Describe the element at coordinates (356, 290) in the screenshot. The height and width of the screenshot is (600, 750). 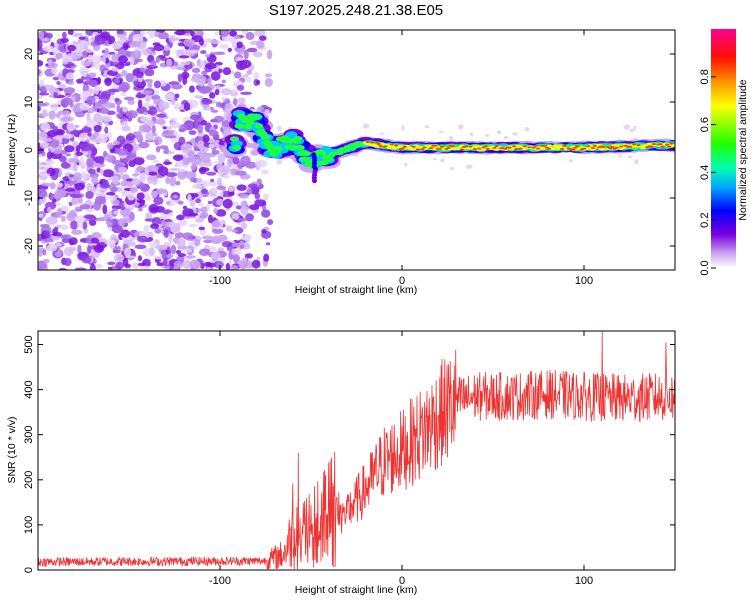
I see `spectrogram-x-label: Height of straight line (km)` at that location.